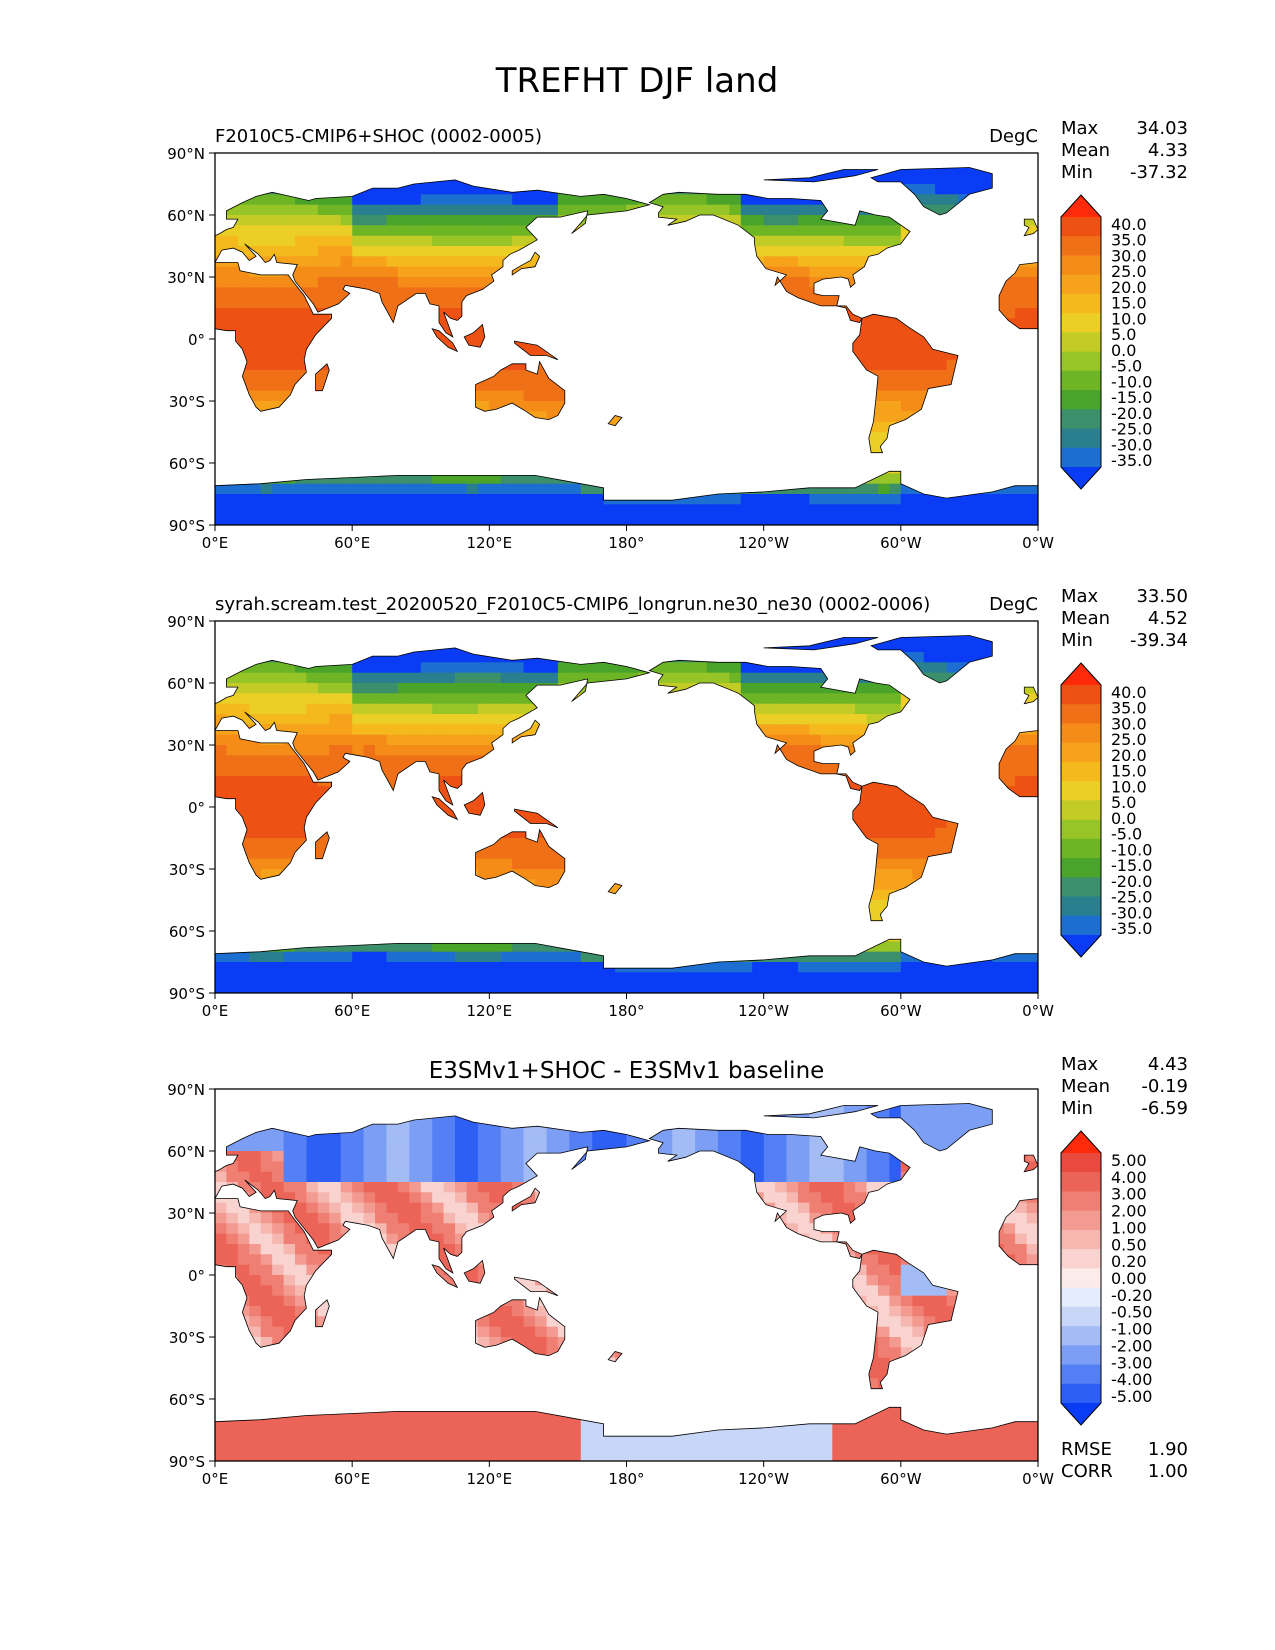 This screenshot has width=1275, height=1650. What do you see at coordinates (1080, 596) in the screenshot?
I see `stat-label-max: Max` at bounding box center [1080, 596].